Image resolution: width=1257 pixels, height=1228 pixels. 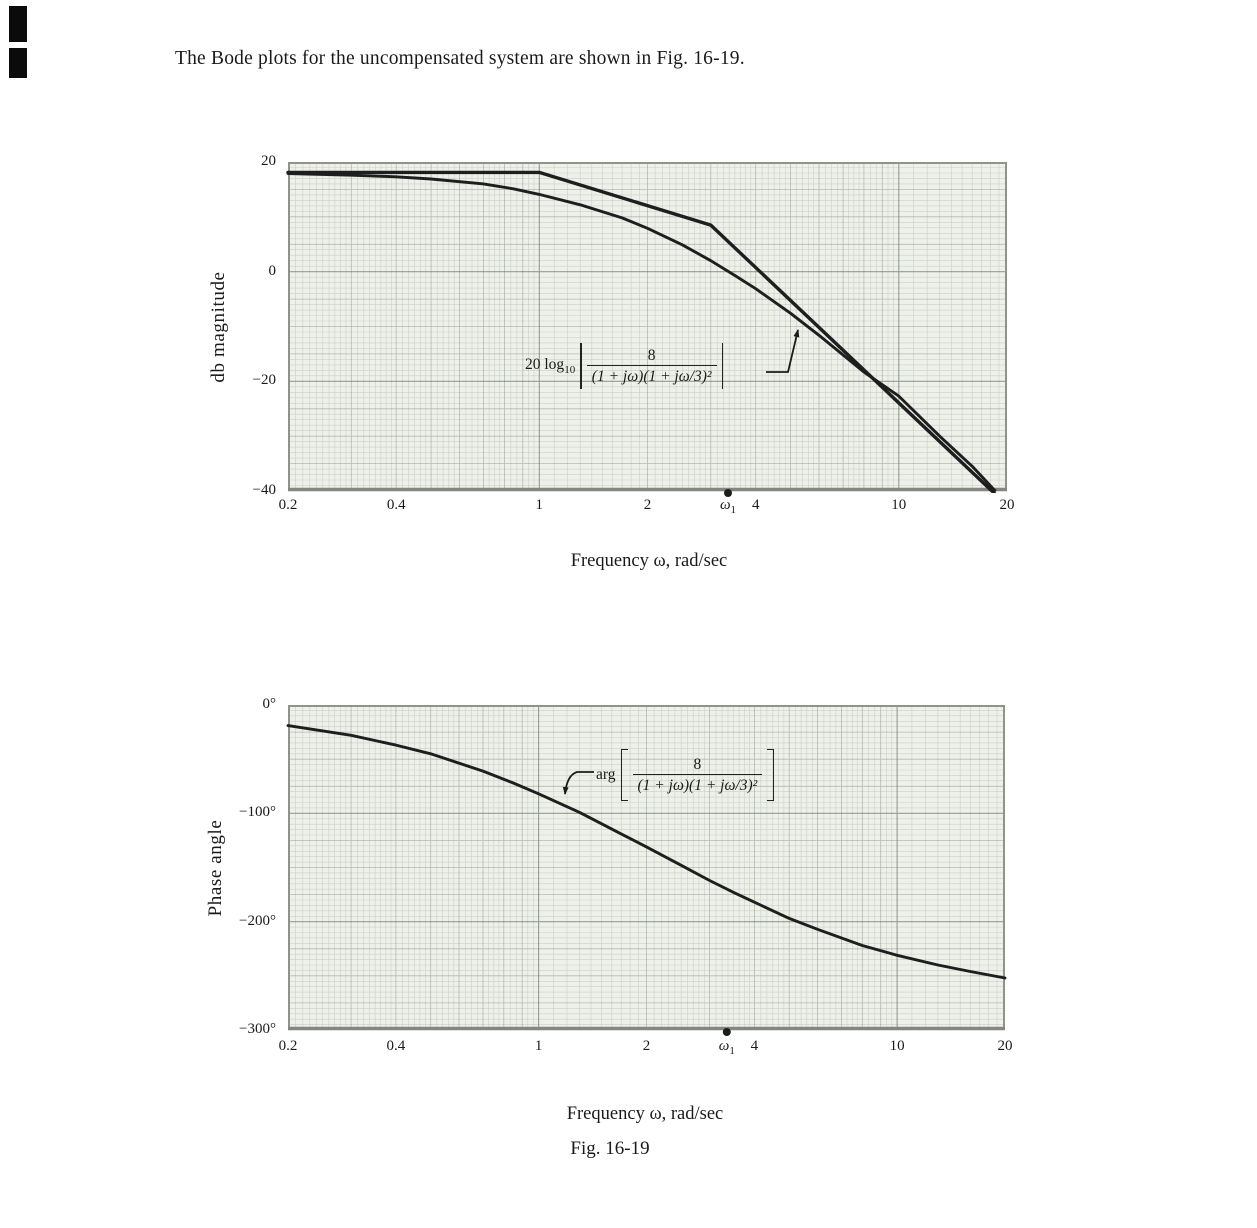 What do you see at coordinates (645, 1114) in the screenshot?
I see `phase-x-axis-label: Frequency ω, rad/sec` at bounding box center [645, 1114].